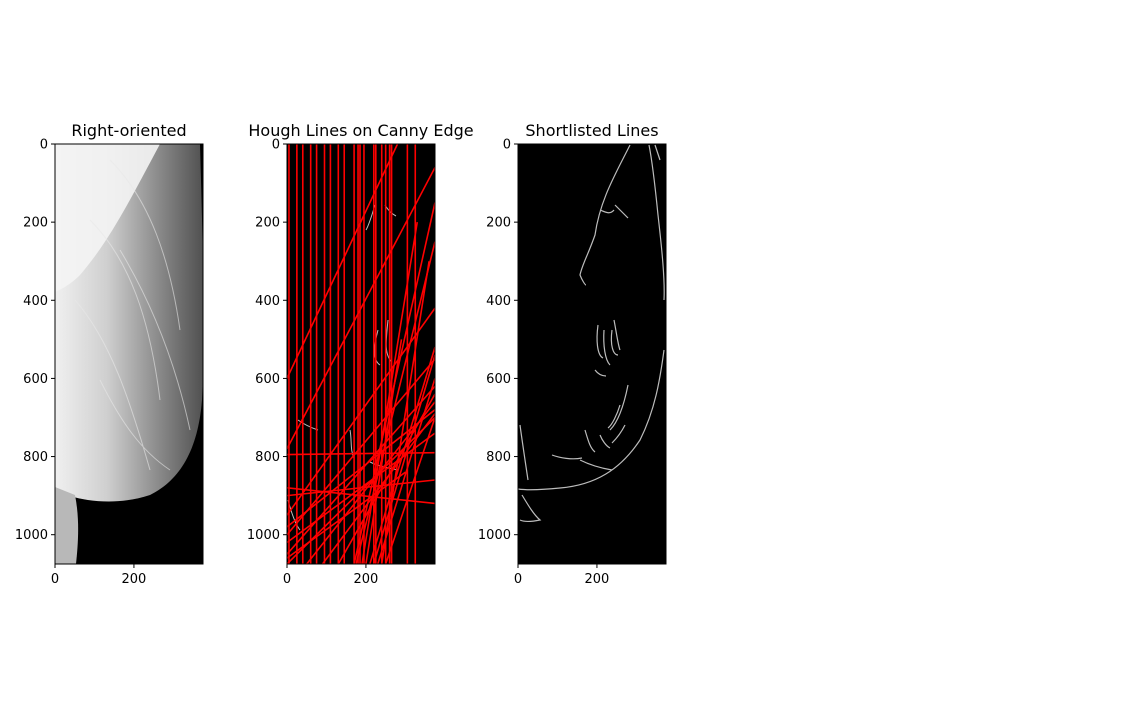 The width and height of the screenshot is (1138, 707). I want to click on hough-image, so click(361, 354).